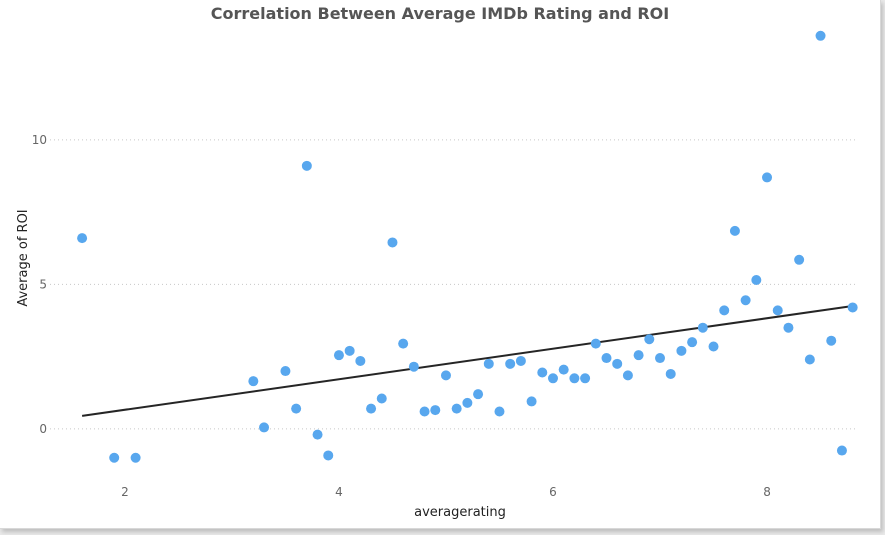 This screenshot has width=885, height=535. Describe the element at coordinates (339, 492) in the screenshot. I see `x-tick-label: 4` at that location.